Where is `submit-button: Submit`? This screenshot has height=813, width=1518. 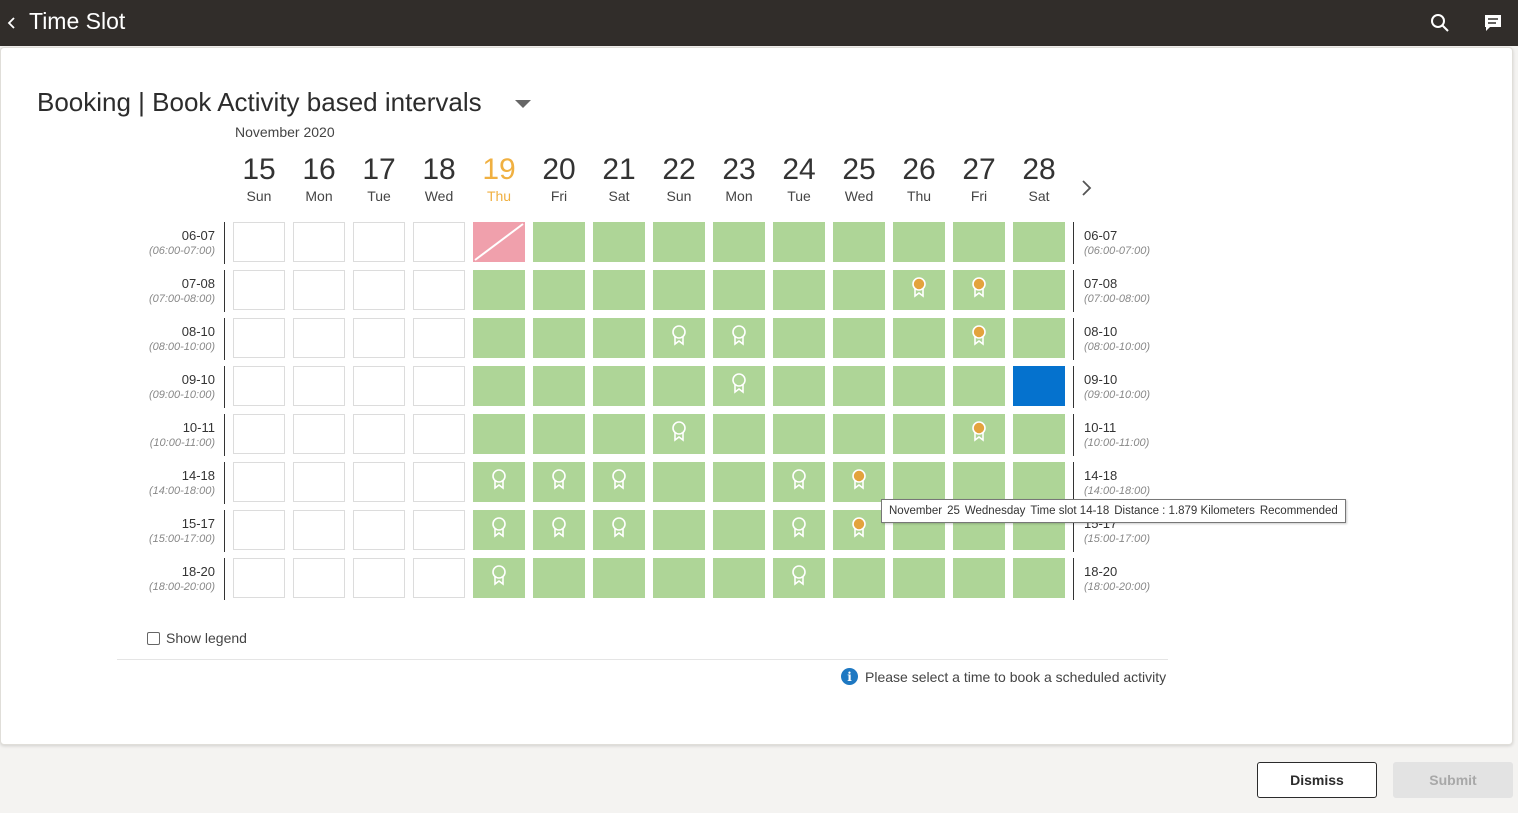 submit-button: Submit is located at coordinates (1453, 780).